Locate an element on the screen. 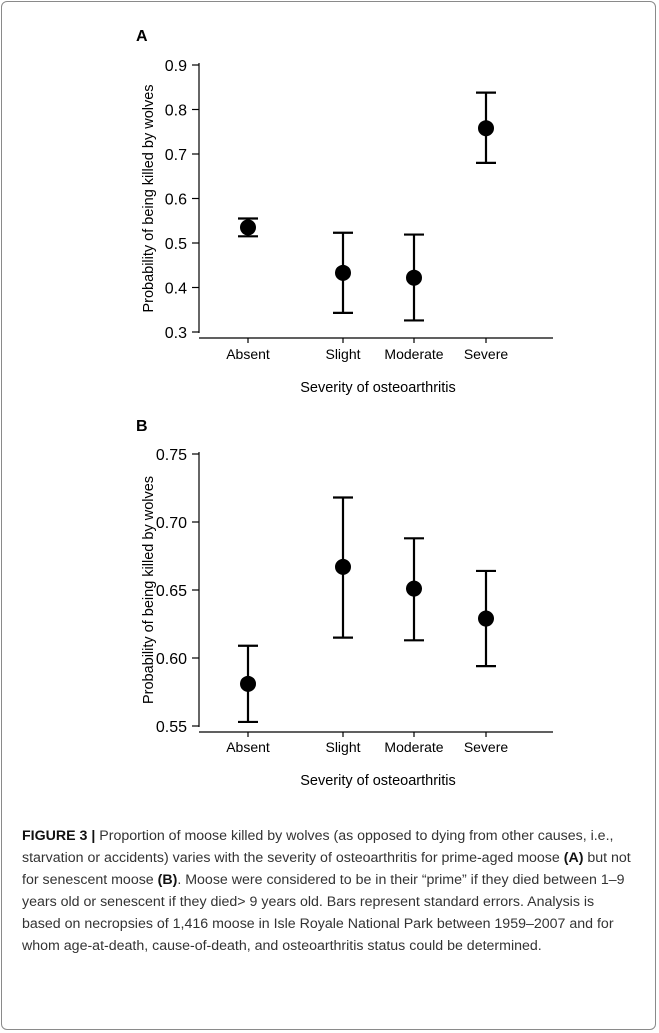  caption-label: FIGURE 3 | is located at coordinates (59, 836).